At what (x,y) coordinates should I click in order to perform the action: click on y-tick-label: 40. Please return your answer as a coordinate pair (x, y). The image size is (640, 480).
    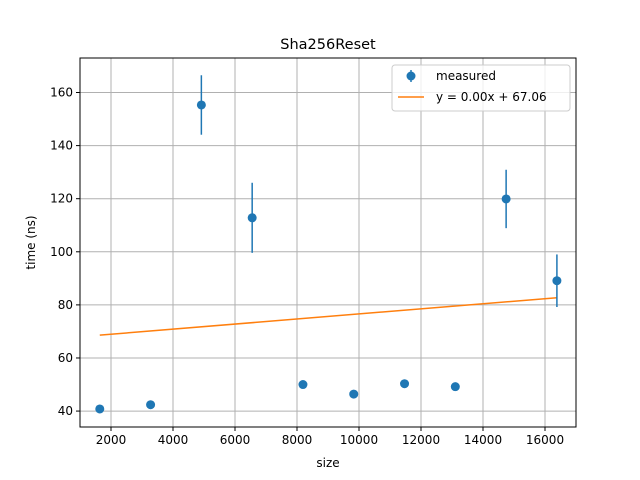
    Looking at the image, I should click on (65, 411).